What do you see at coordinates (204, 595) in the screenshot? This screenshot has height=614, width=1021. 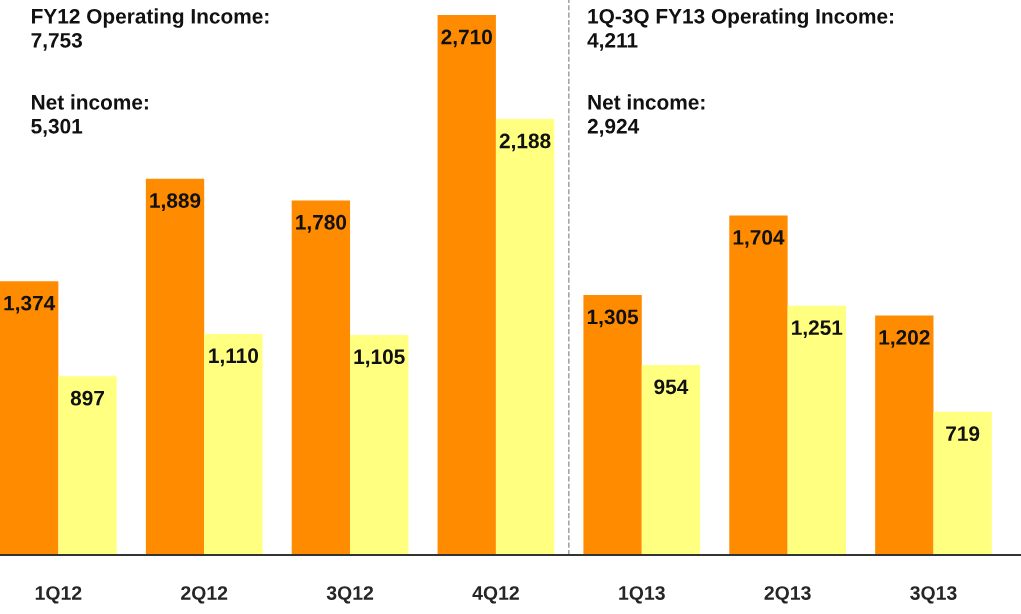 I see `x-tick-label: 2Q12` at bounding box center [204, 595].